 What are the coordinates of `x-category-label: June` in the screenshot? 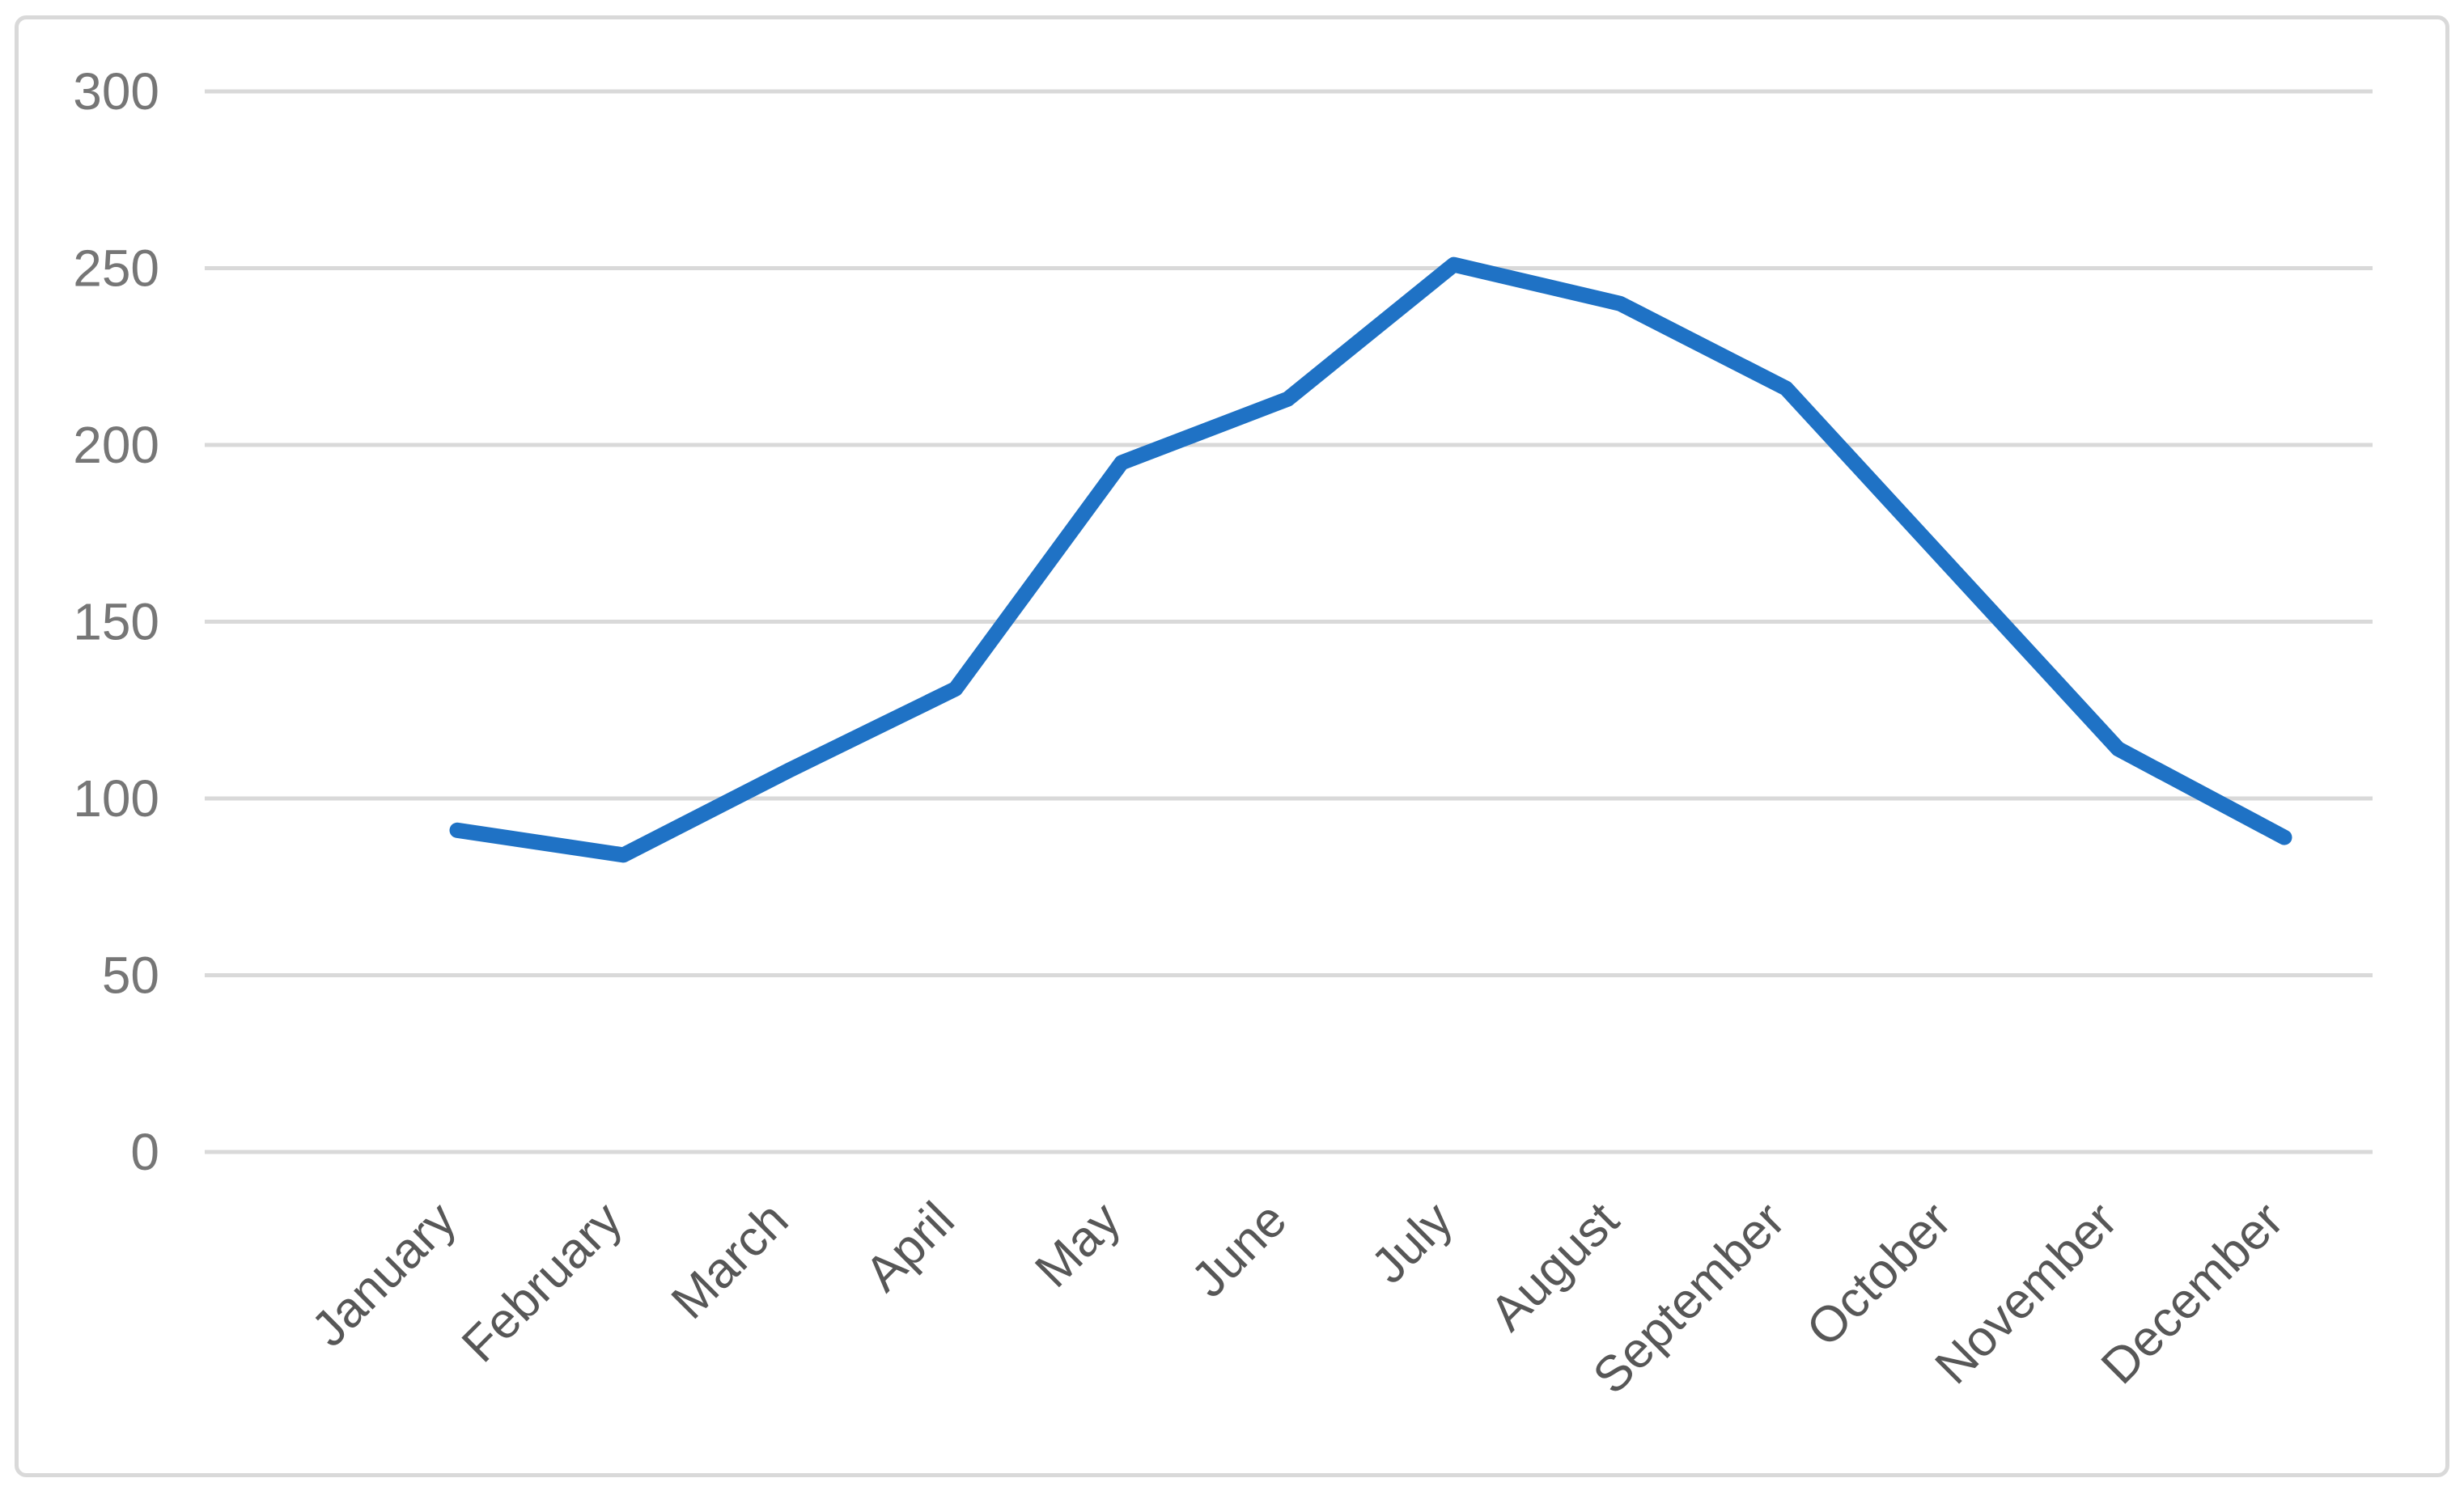 It's located at (1239, 1250).